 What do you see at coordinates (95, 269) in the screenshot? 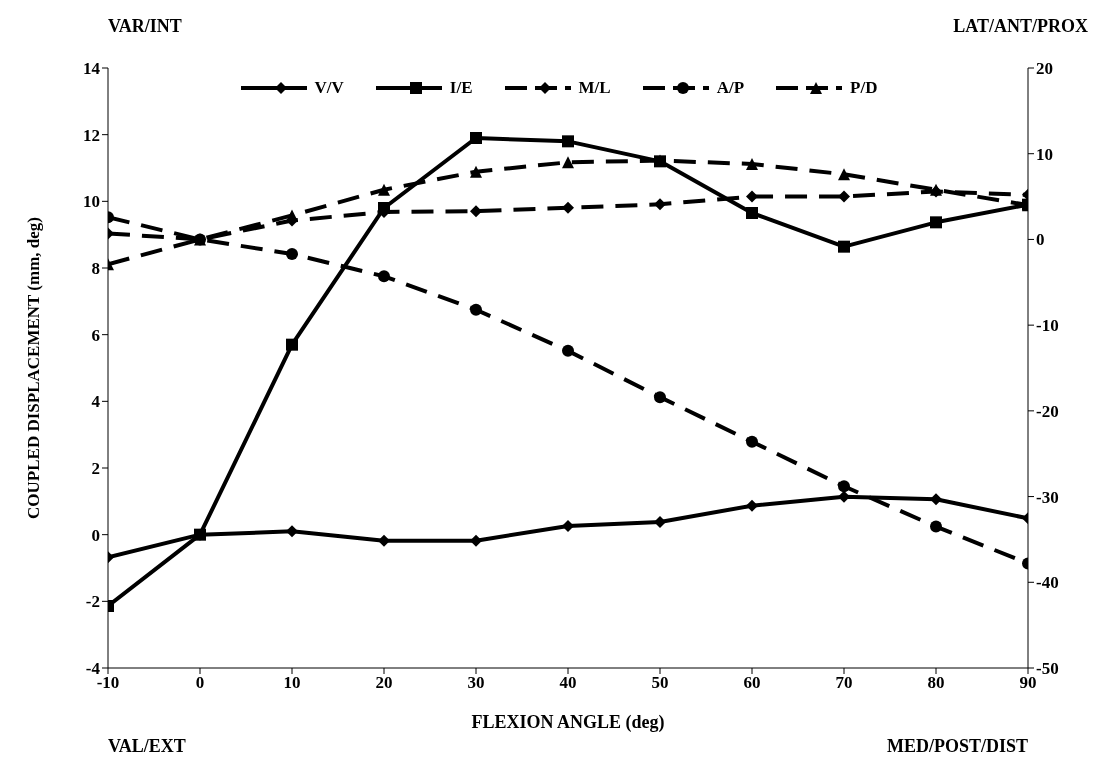
I see `y-tick-label: 8` at bounding box center [95, 269].